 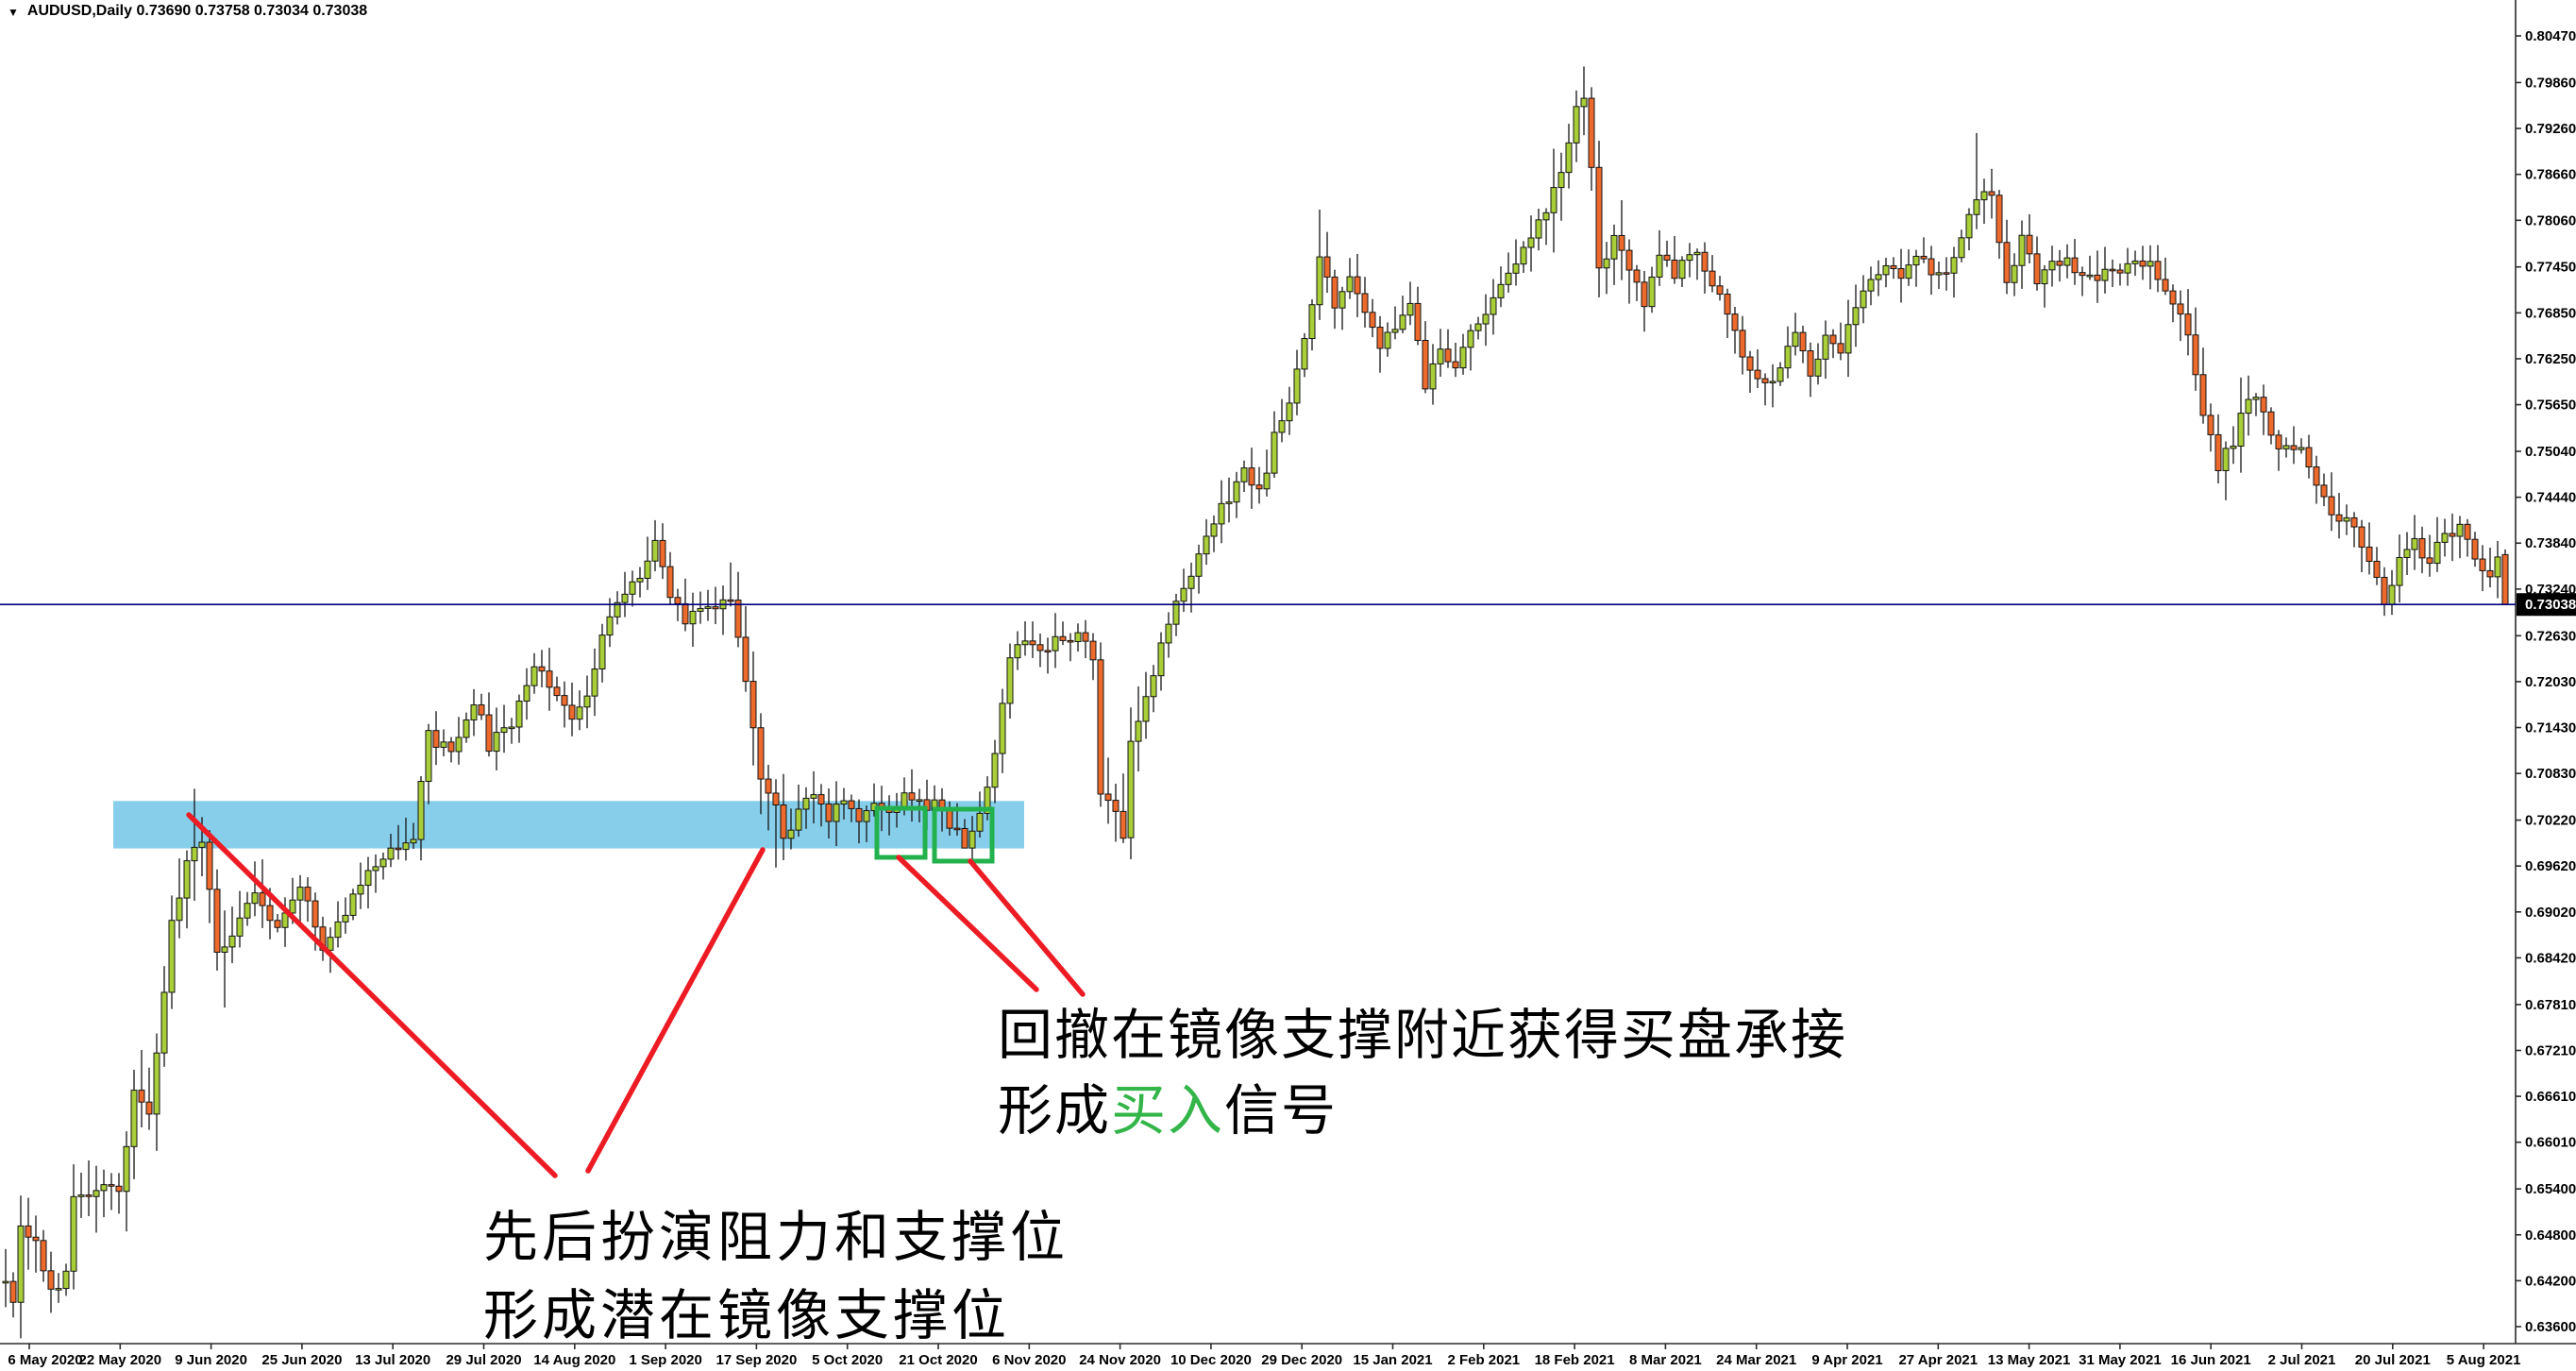 What do you see at coordinates (1756, 1360) in the screenshot?
I see `svg-text: 24 Mar 2021` at bounding box center [1756, 1360].